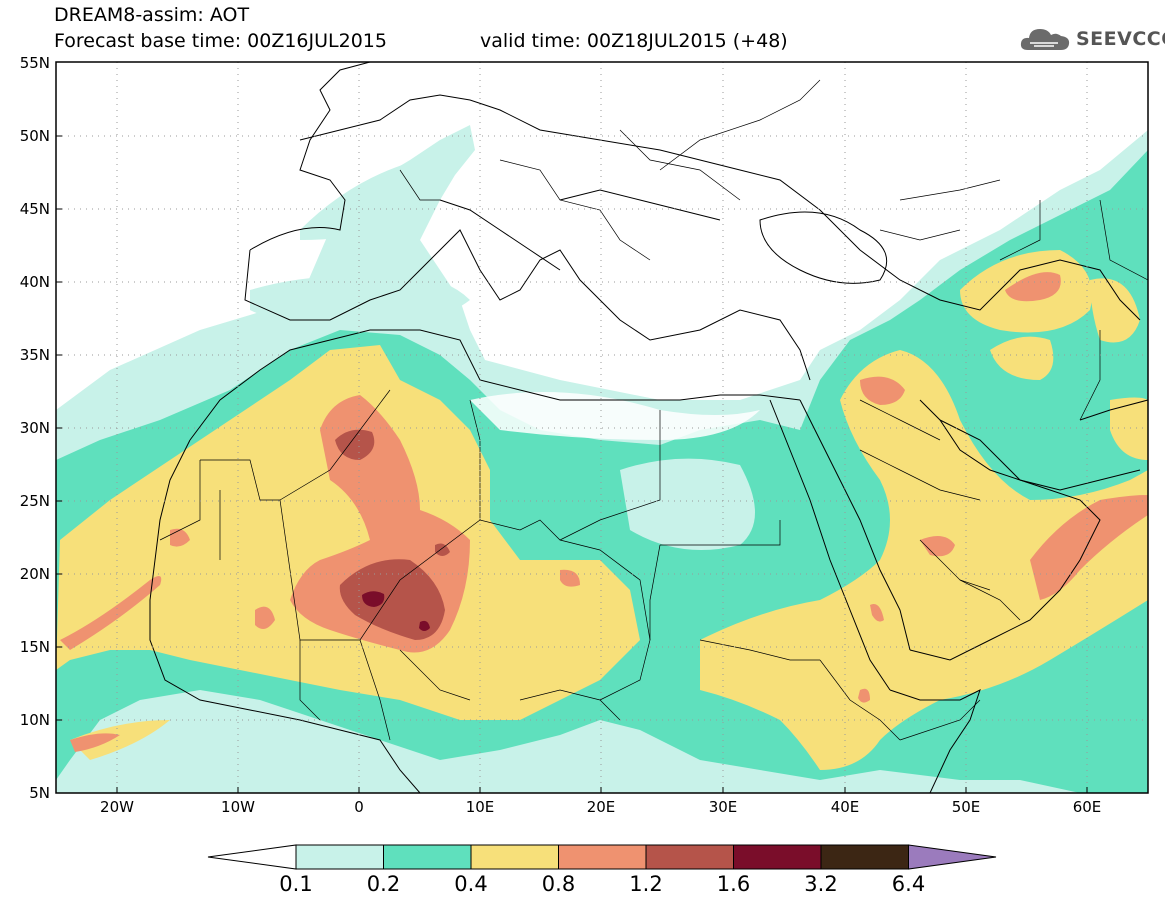 The width and height of the screenshot is (1165, 905). What do you see at coordinates (35, 720) in the screenshot?
I see `lat-label: 10N` at bounding box center [35, 720].